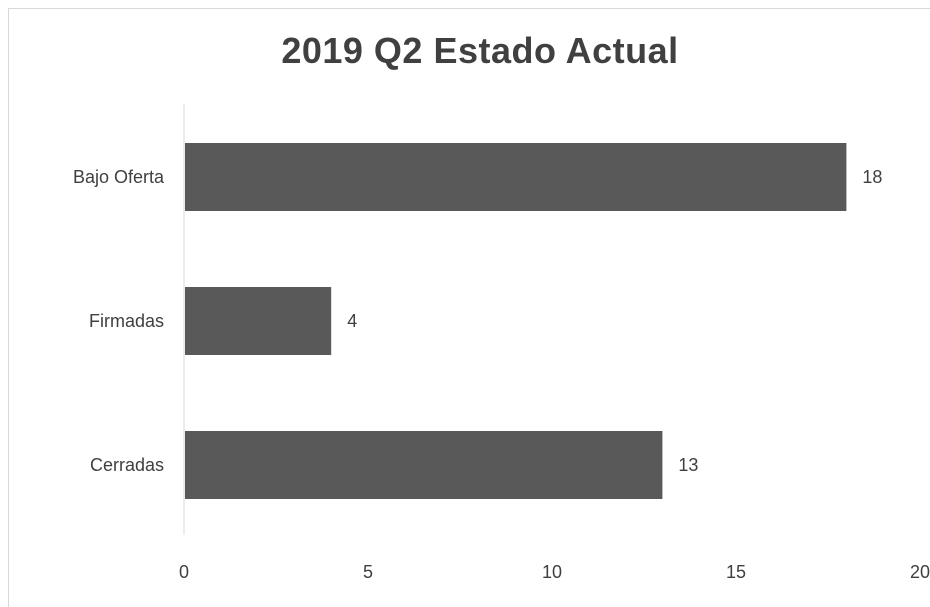  I want to click on x-tick-label: 10, so click(552, 572).